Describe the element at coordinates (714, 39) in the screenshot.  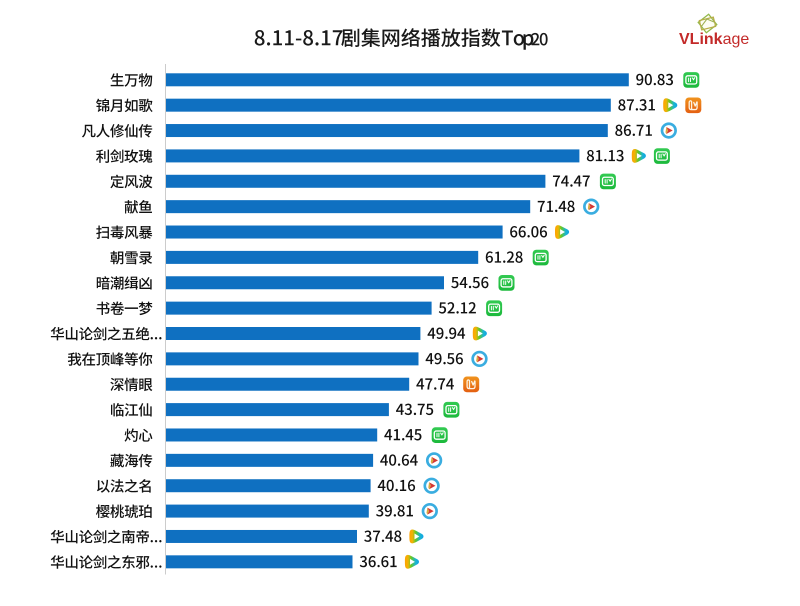
I see `svg-text: VLinkage` at that location.